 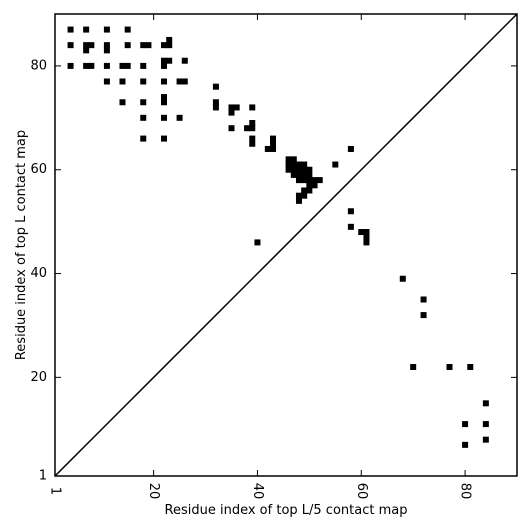 I want to click on y-tick-label: 20, so click(x=38, y=377).